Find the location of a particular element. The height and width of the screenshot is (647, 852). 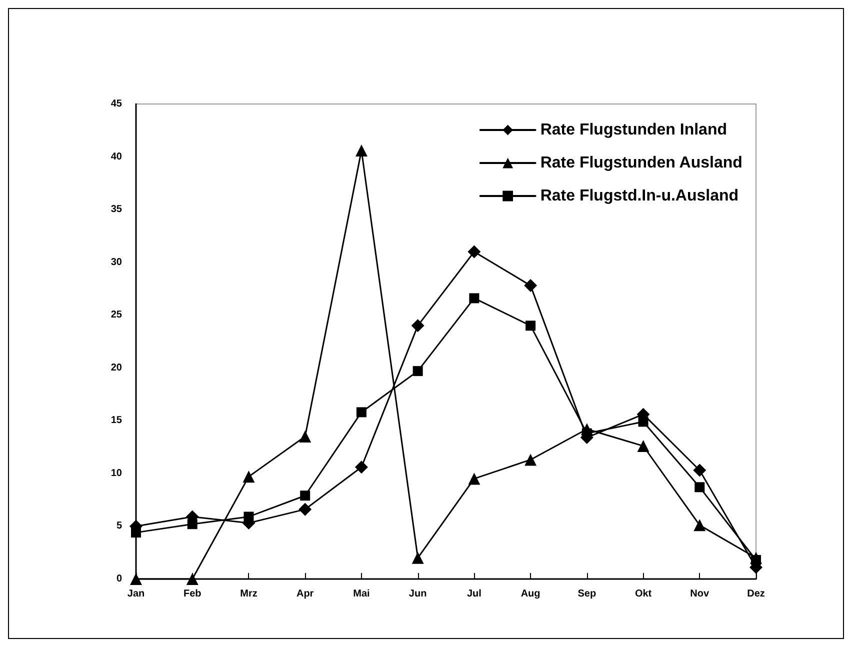

y-tick-label: 25 is located at coordinates (116, 315).